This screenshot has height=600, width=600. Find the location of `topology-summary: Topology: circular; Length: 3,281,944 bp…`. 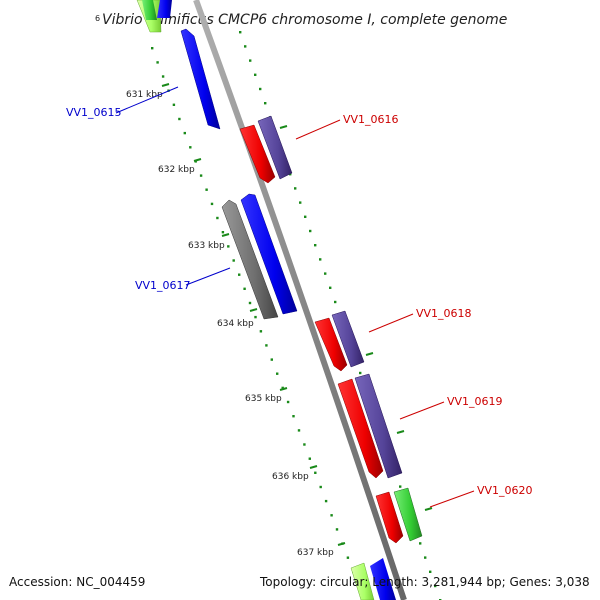

topology-summary: Topology: circular; Length: 3,281,944 bp… is located at coordinates (424, 582).